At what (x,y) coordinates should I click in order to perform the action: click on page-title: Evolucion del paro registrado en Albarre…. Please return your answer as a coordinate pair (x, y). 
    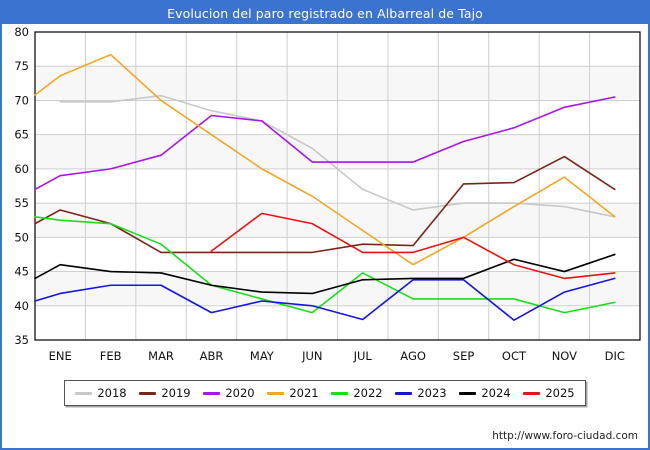
    Looking at the image, I should click on (325, 13).